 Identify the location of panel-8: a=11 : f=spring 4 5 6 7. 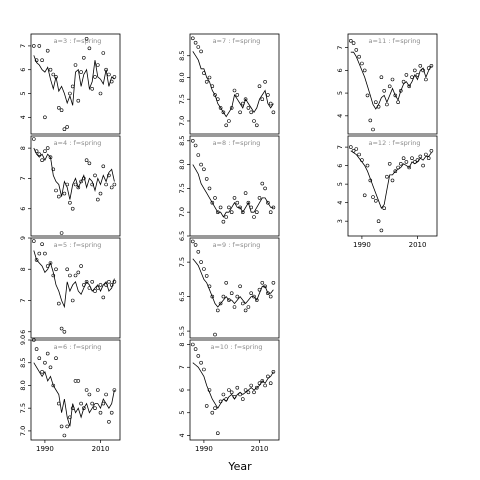
(387, 84).